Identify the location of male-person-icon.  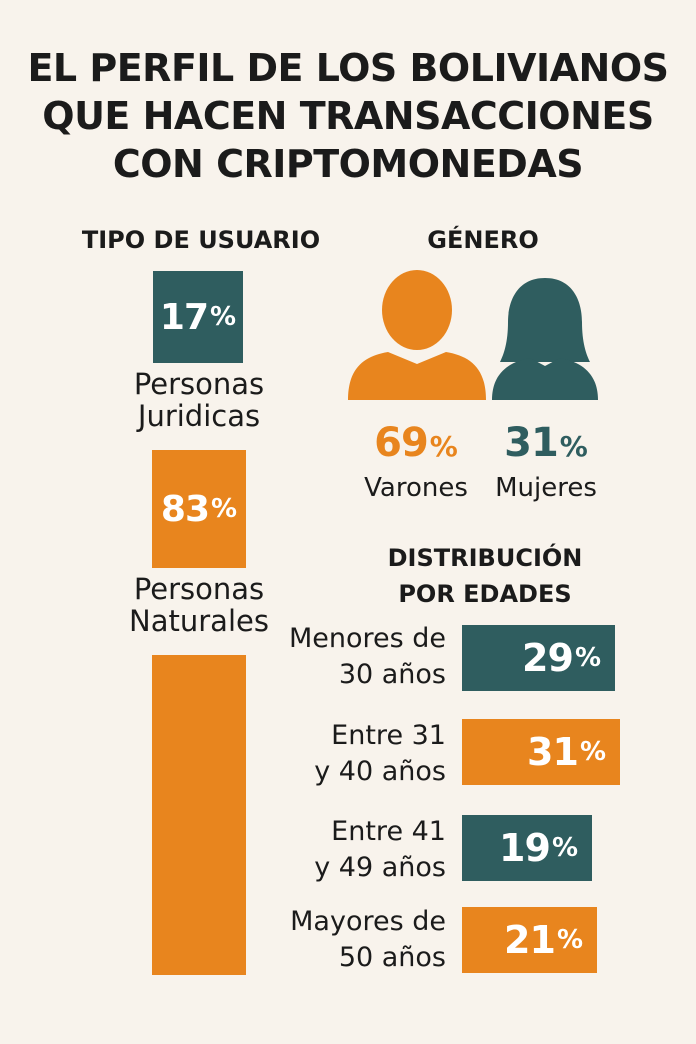
(417, 335).